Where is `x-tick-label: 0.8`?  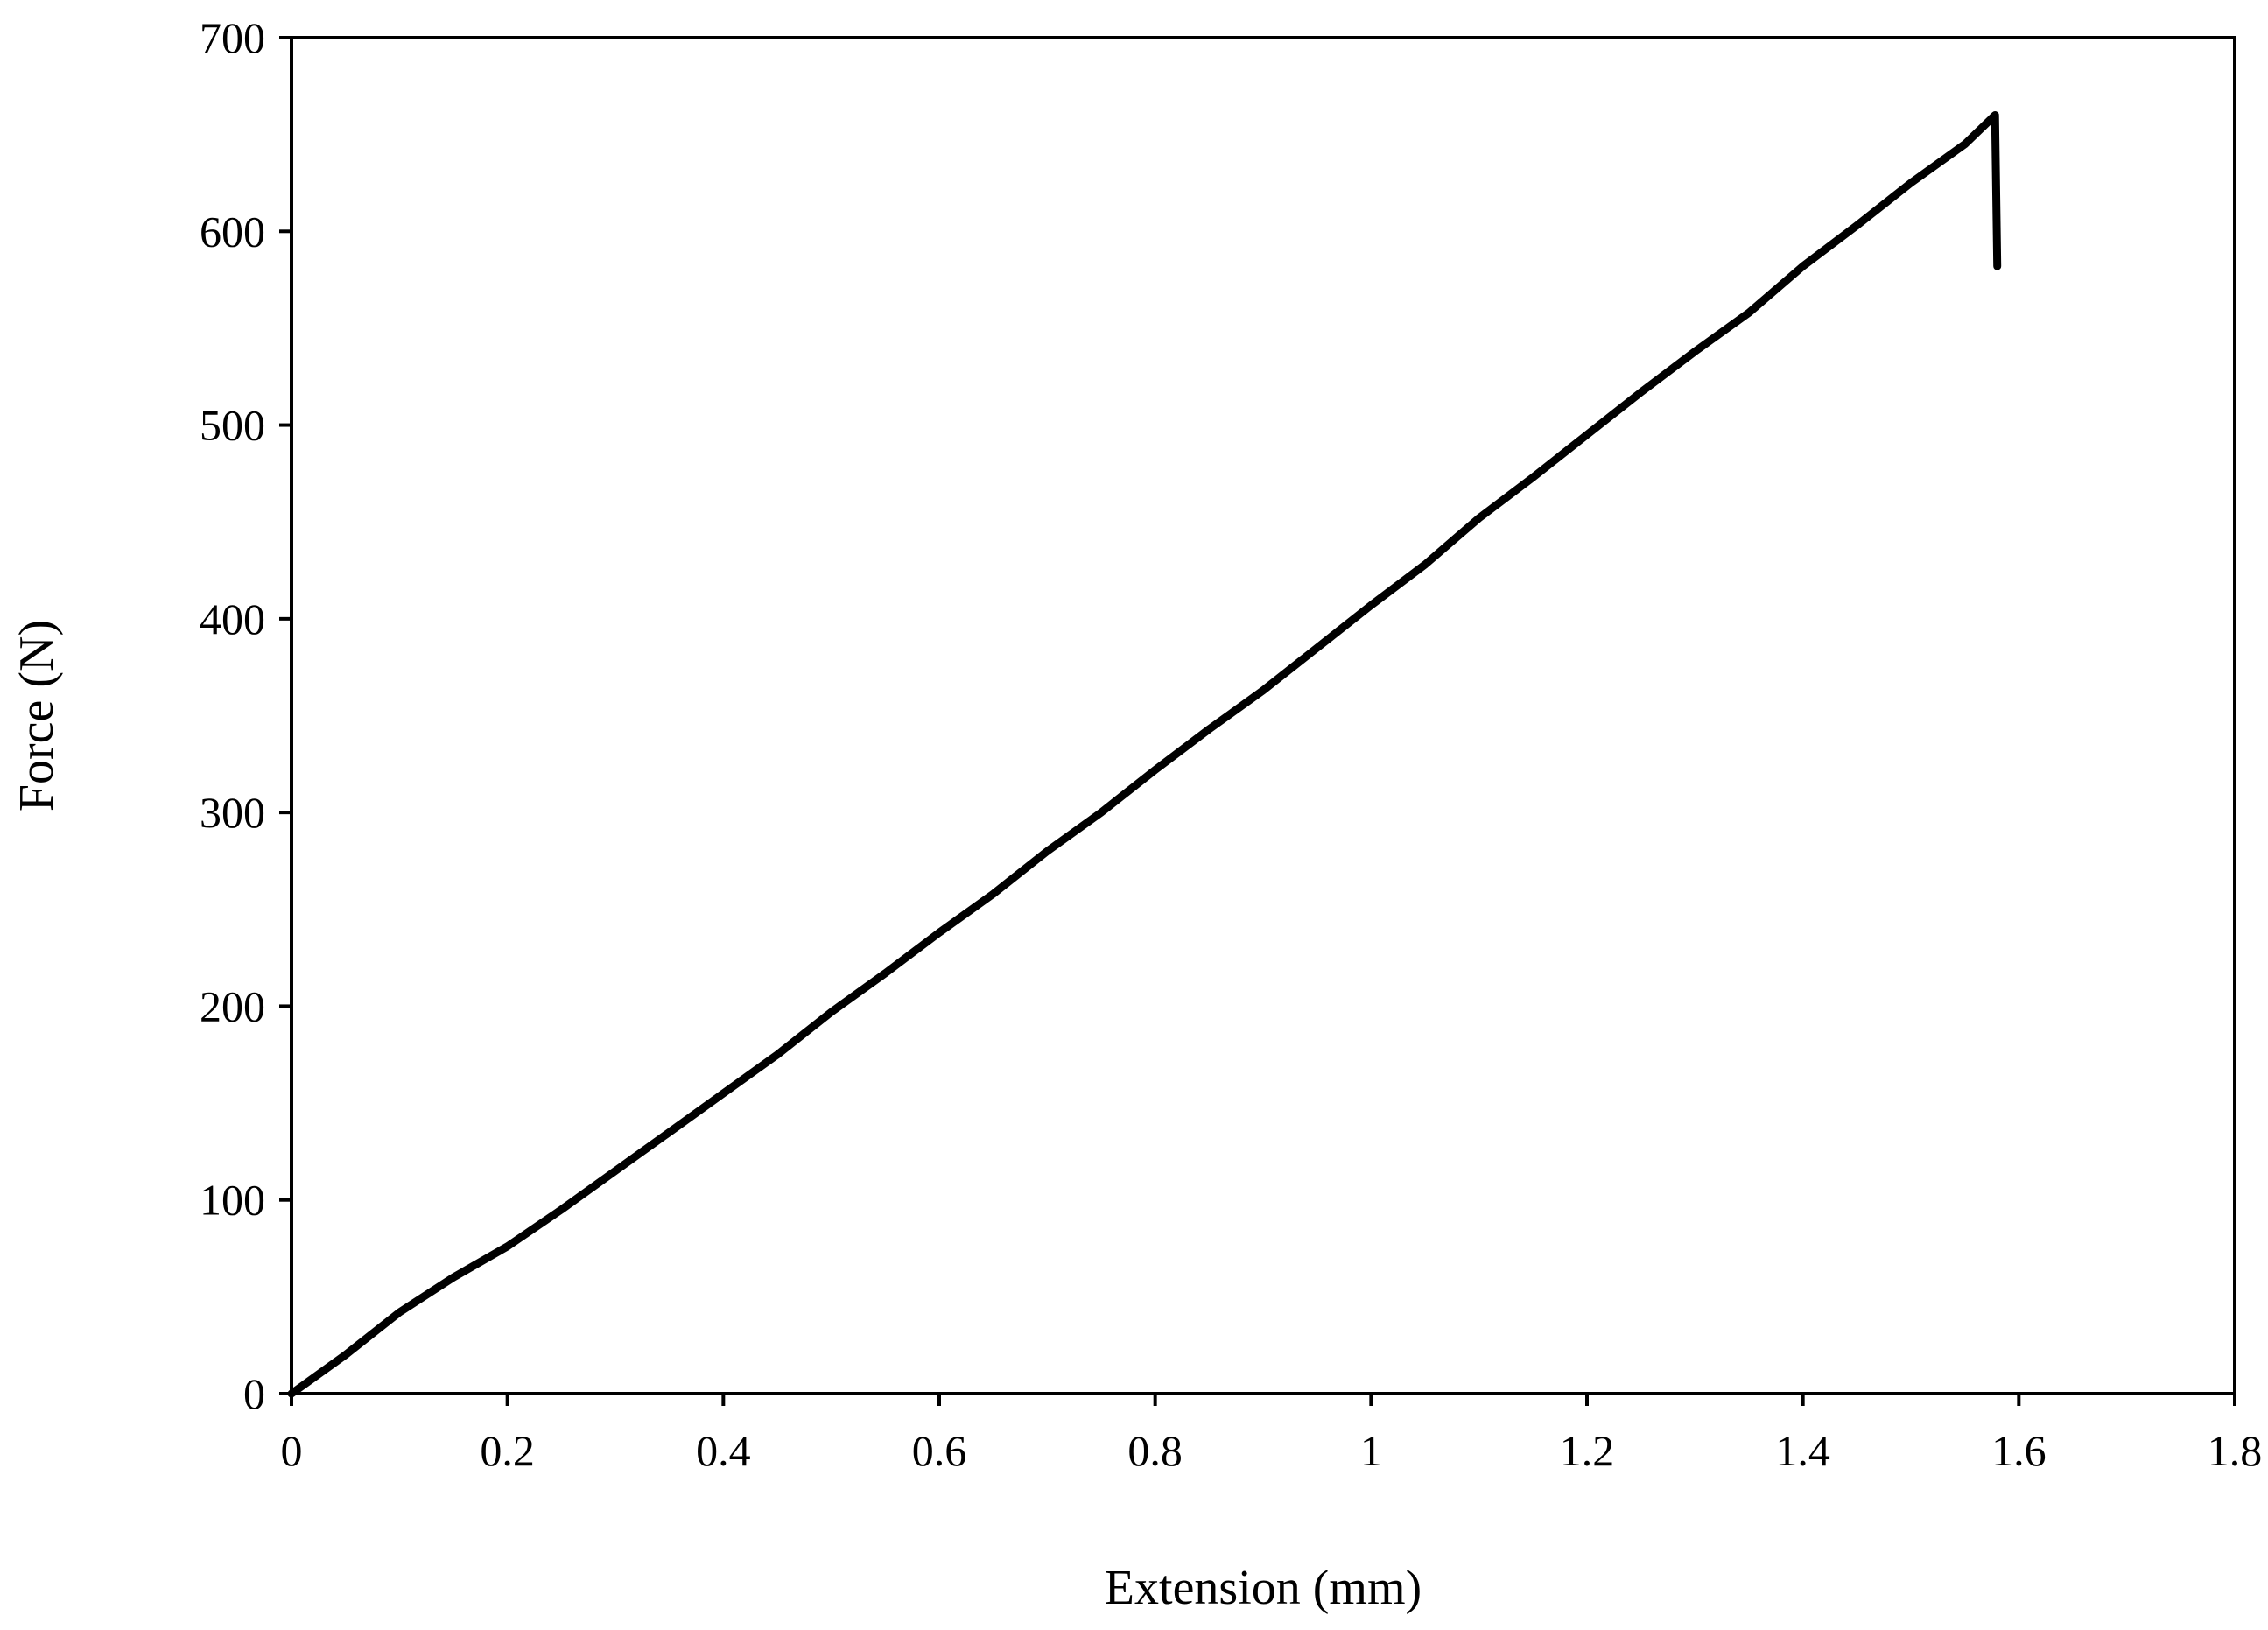
x-tick-label: 0.8 is located at coordinates (1155, 1451).